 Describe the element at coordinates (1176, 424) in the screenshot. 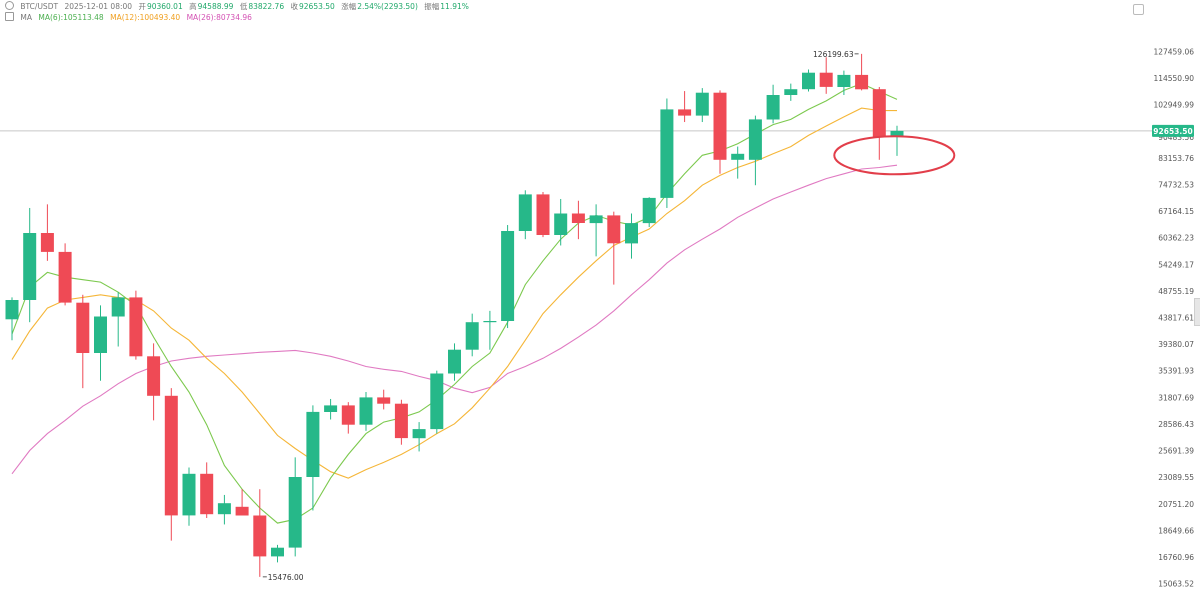

I see `y-tick-label: 28586.43` at that location.